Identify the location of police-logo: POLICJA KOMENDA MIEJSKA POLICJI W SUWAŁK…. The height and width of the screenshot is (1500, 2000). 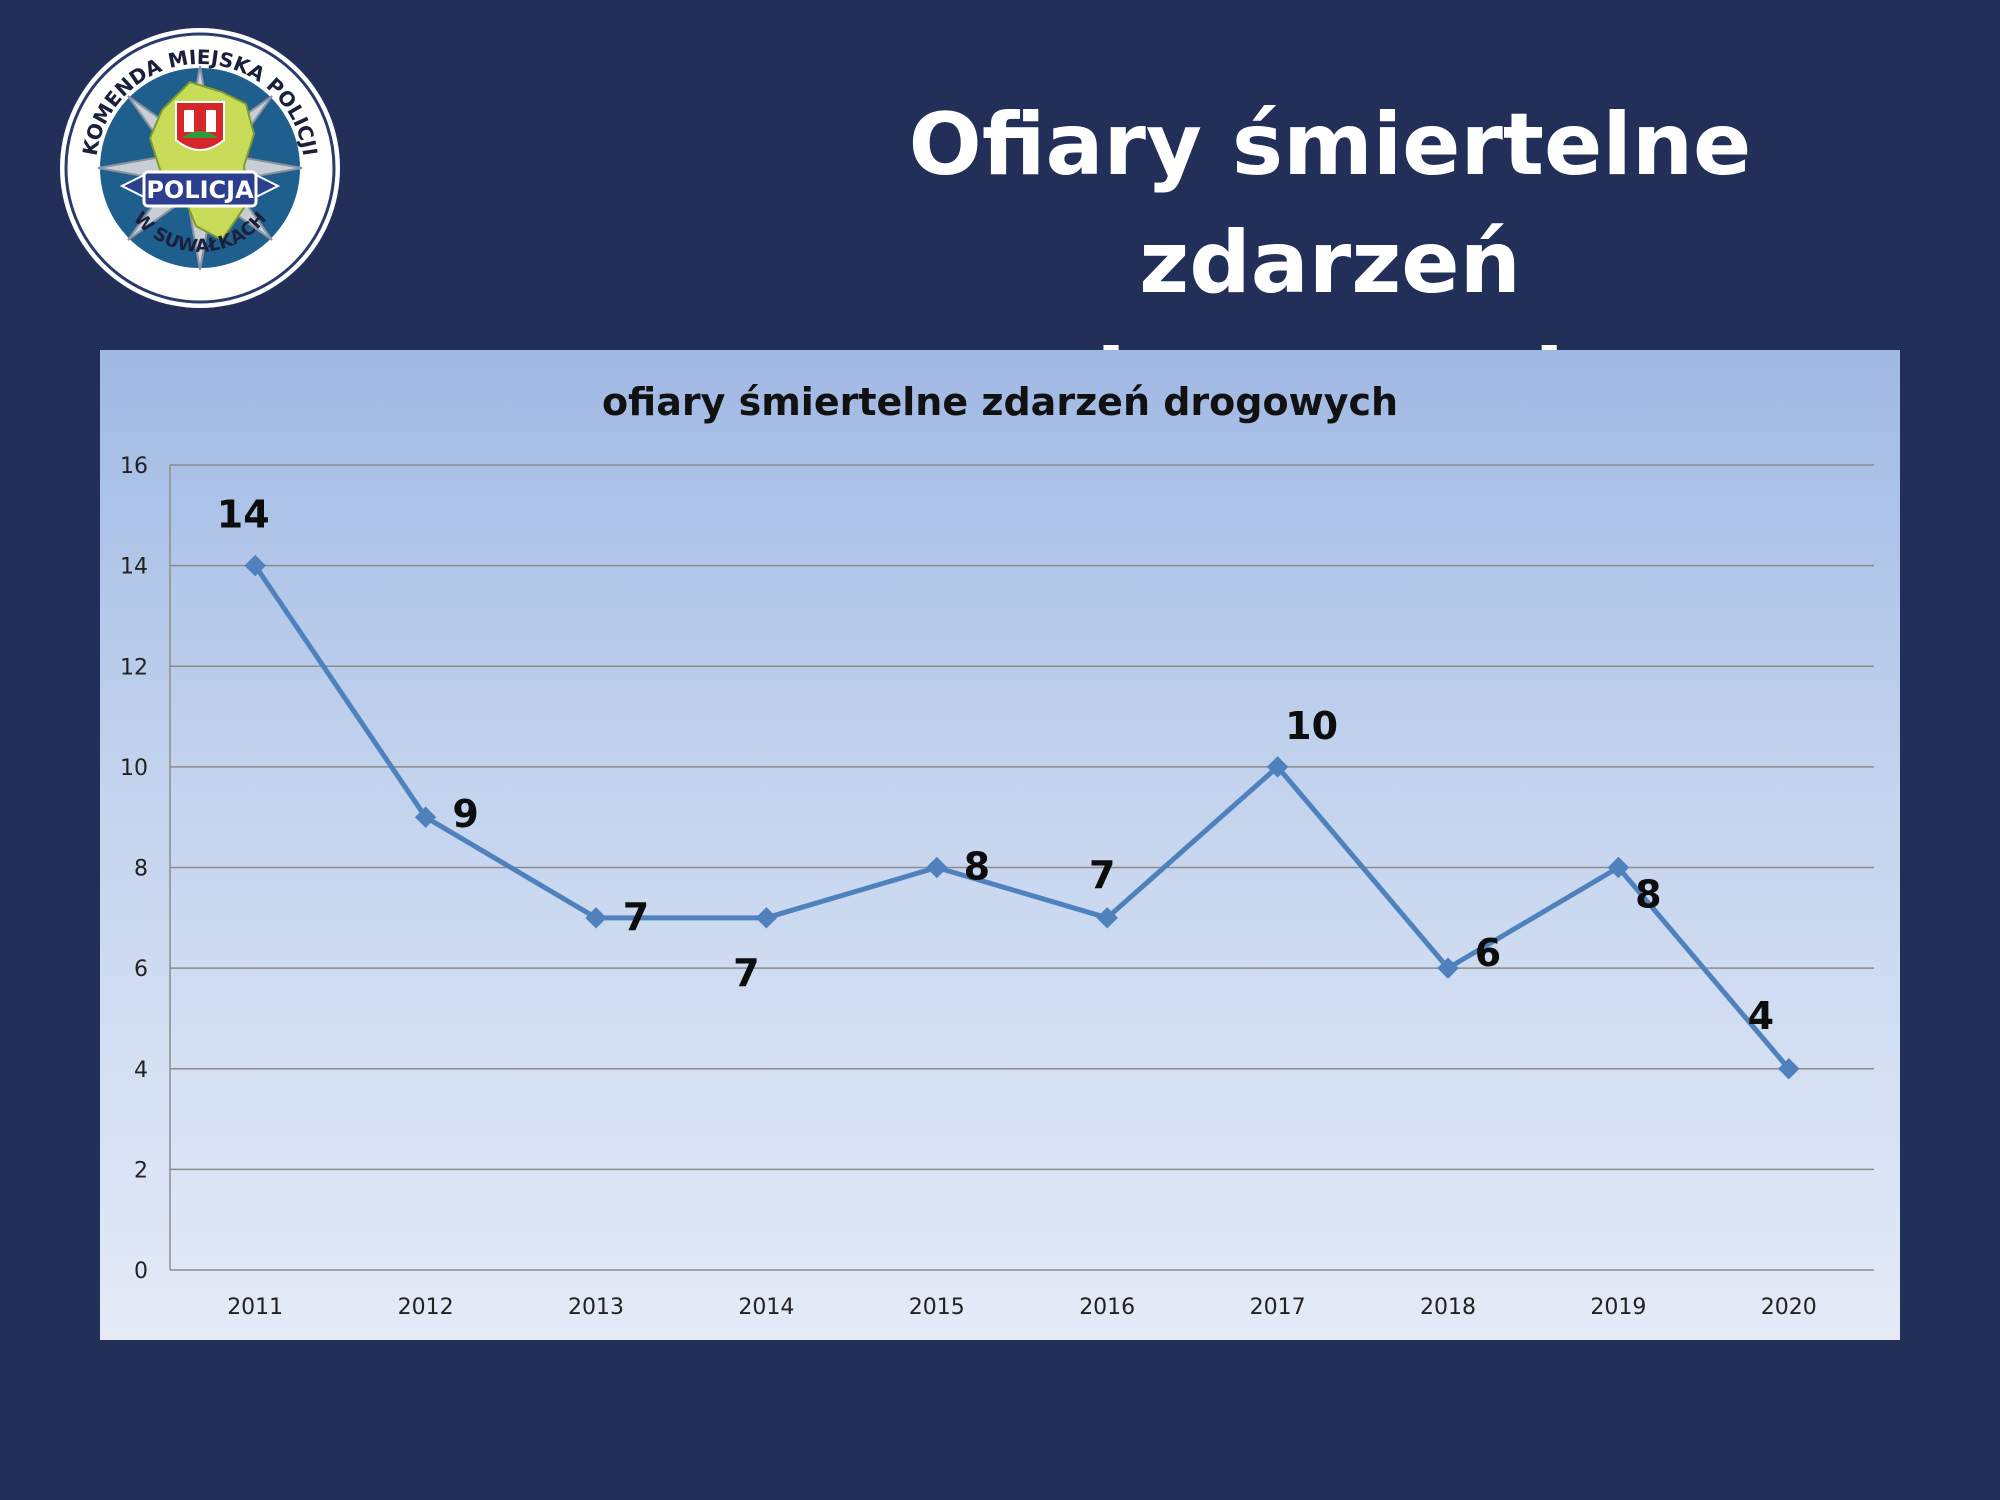
(200, 168).